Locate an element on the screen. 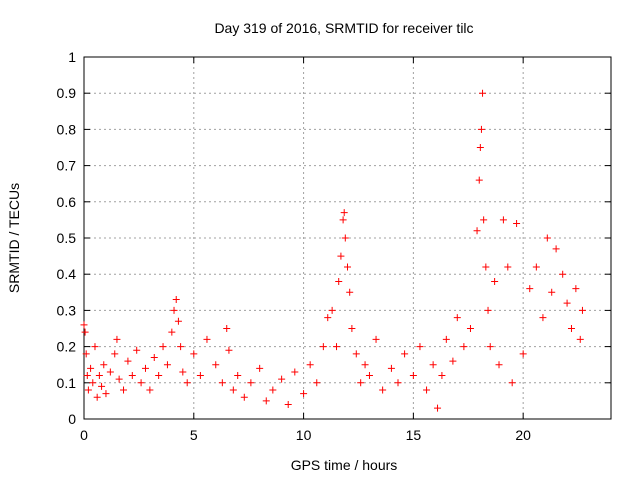 The width and height of the screenshot is (640, 480). x-tick-label: 10 is located at coordinates (304, 435).